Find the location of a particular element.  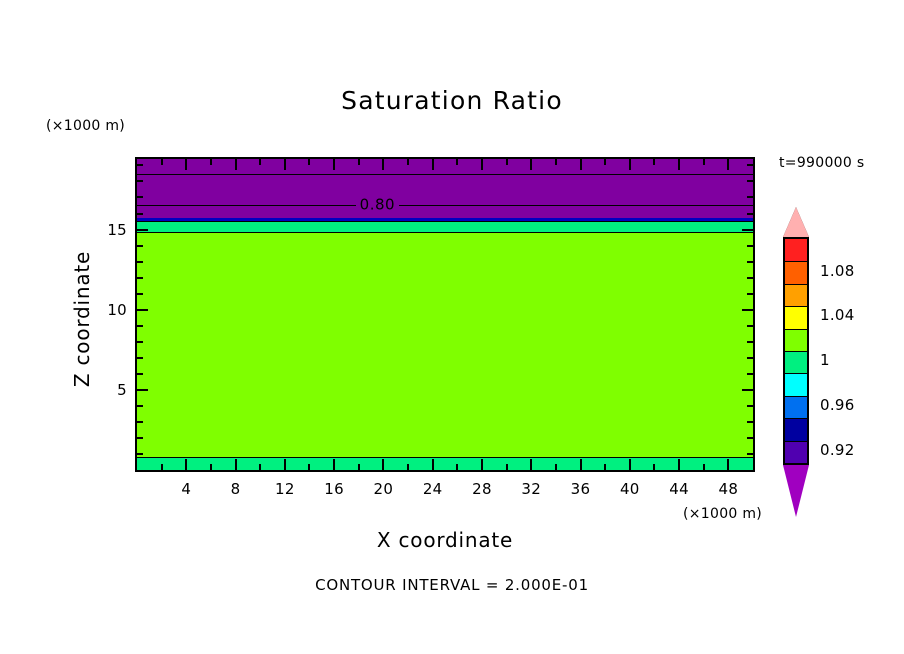

contour-label: 0.80 is located at coordinates (377, 205).